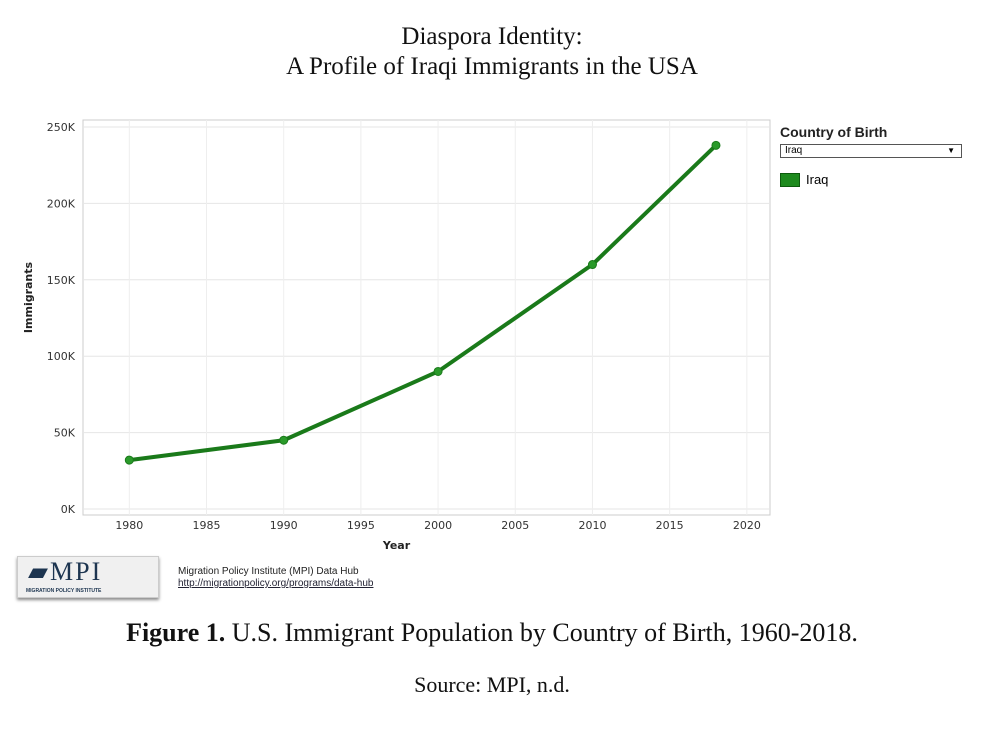 Image resolution: width=984 pixels, height=731 pixels. I want to click on y-tick-label: 150K, so click(61, 280).